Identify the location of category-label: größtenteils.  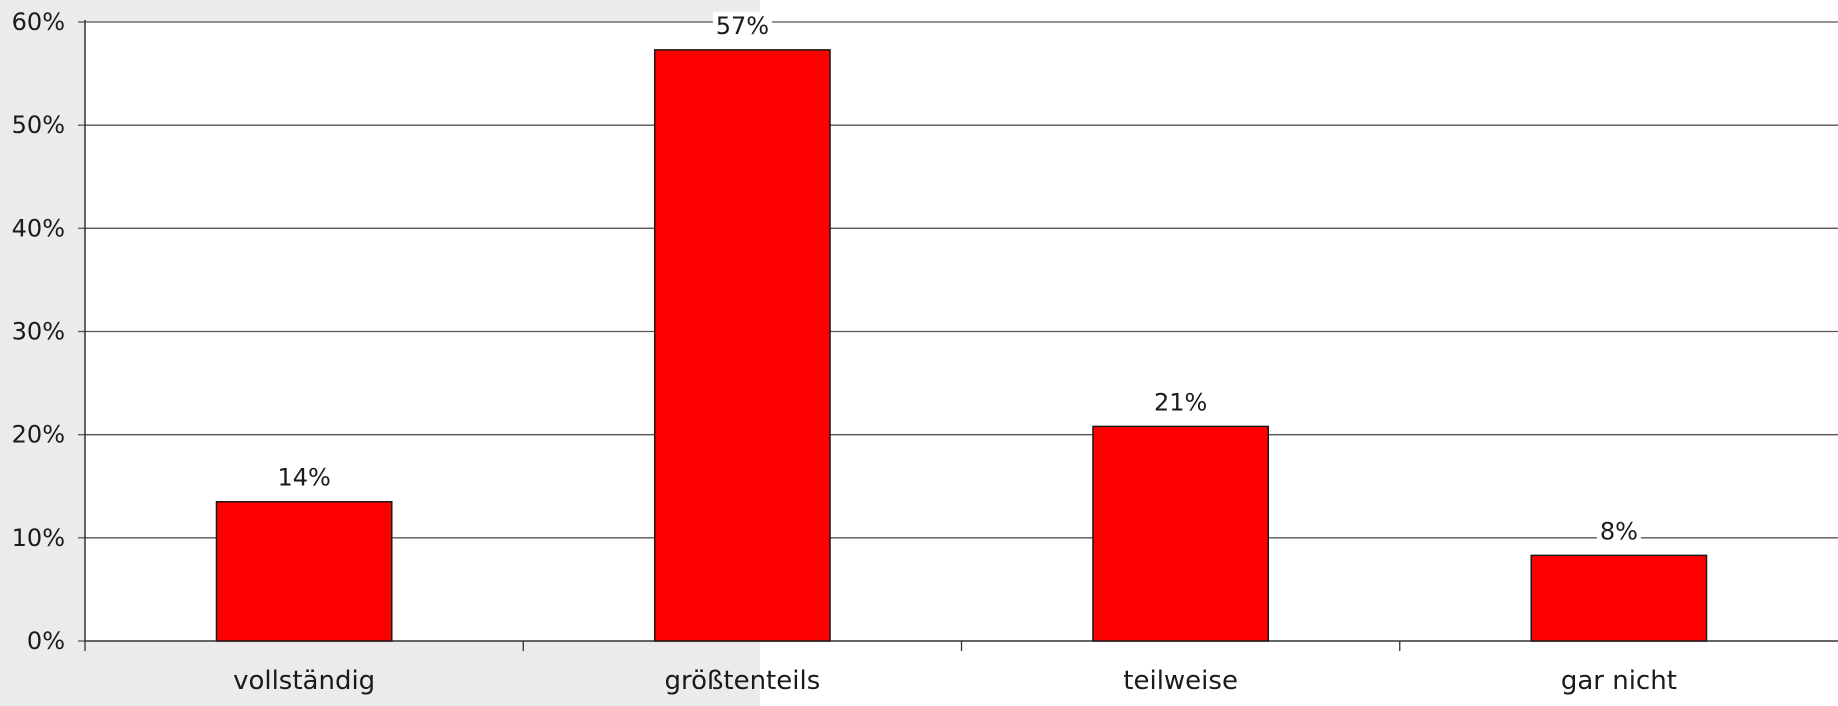
(742, 681).